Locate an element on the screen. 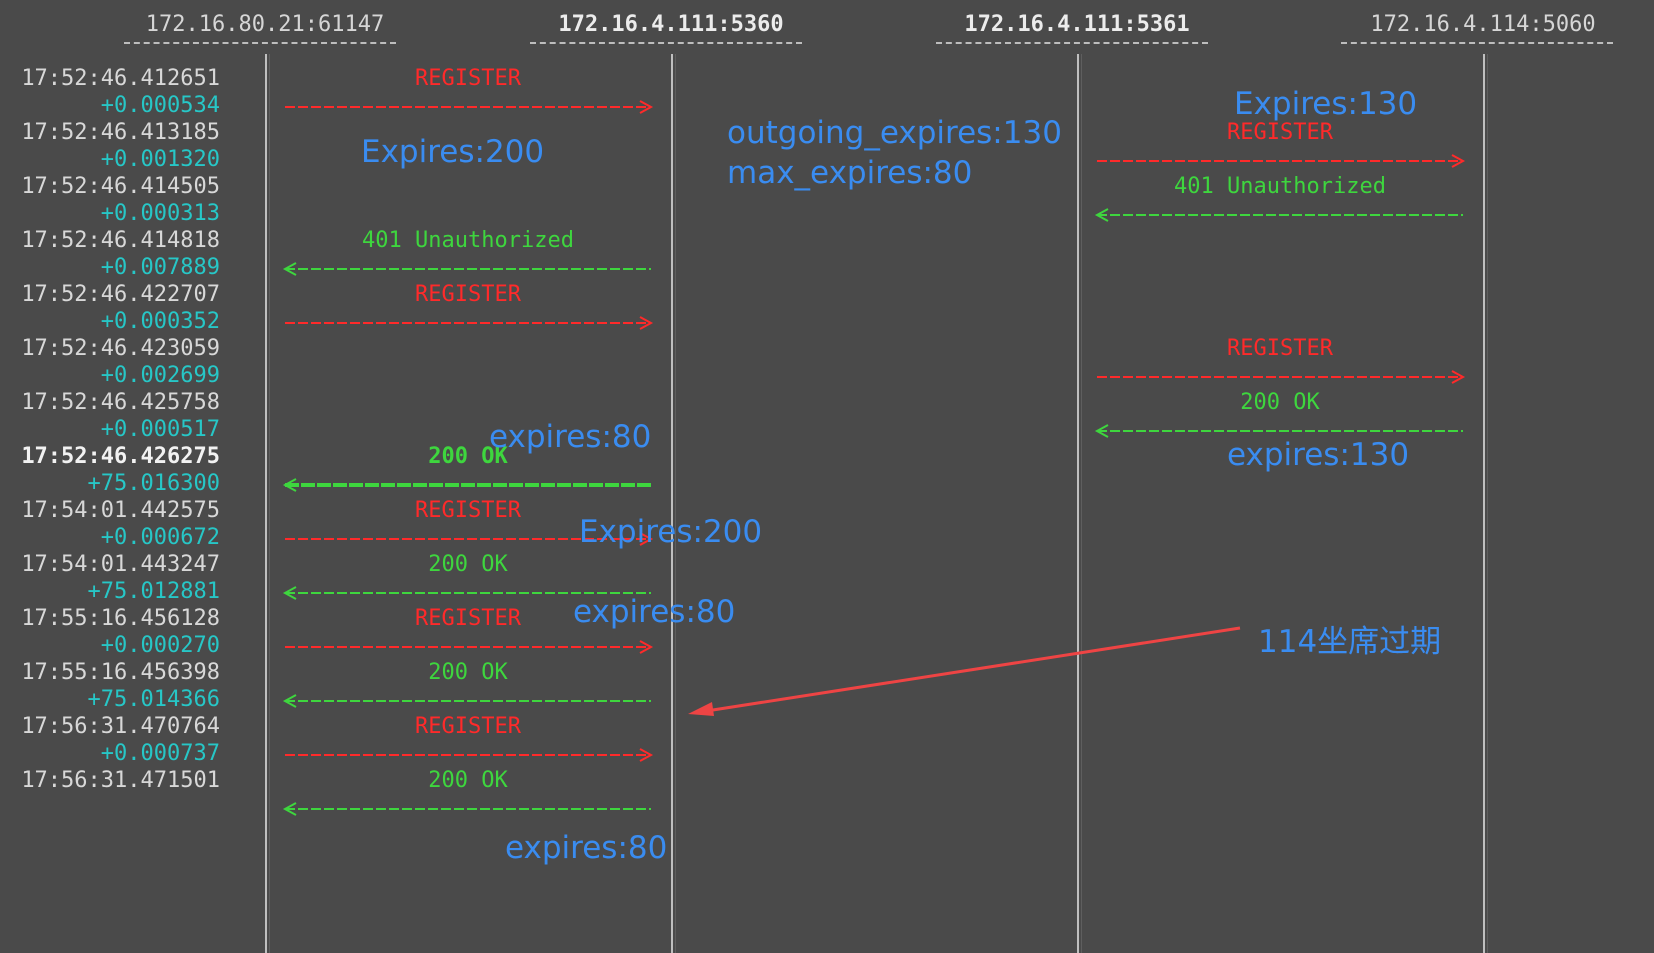  time-delta: +75.012881 is located at coordinates (153, 591).